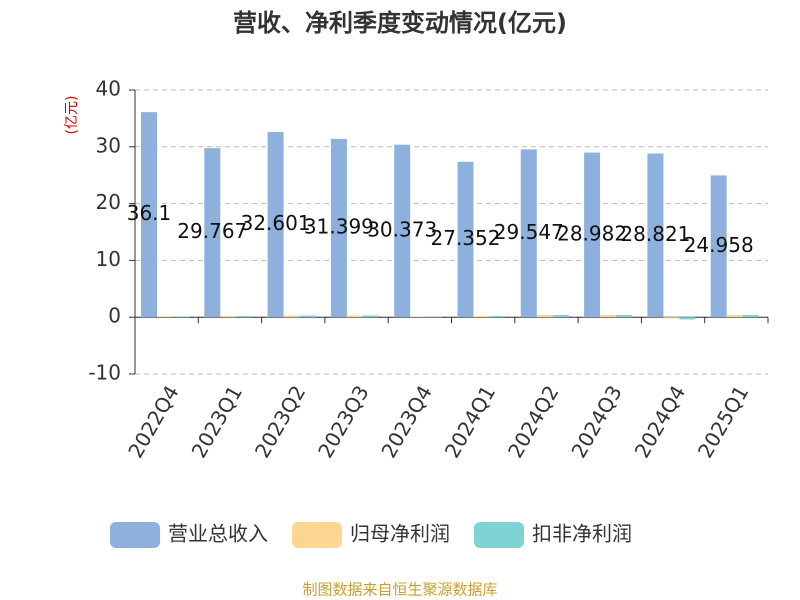  Describe the element at coordinates (343, 421) in the screenshot. I see `x-tick-label: 2023Q3` at that location.